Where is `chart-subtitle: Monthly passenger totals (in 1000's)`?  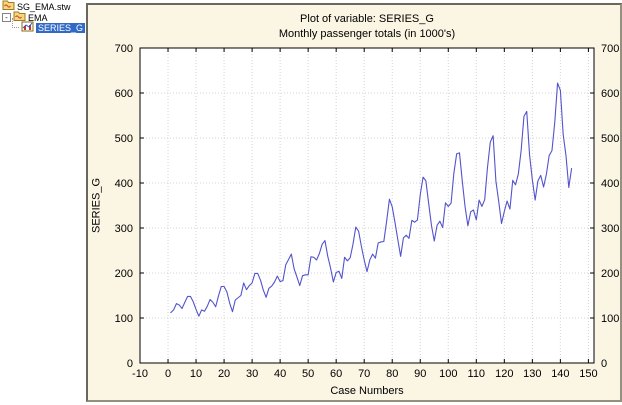
chart-subtitle: Monthly passenger totals (in 1000's) is located at coordinates (367, 34).